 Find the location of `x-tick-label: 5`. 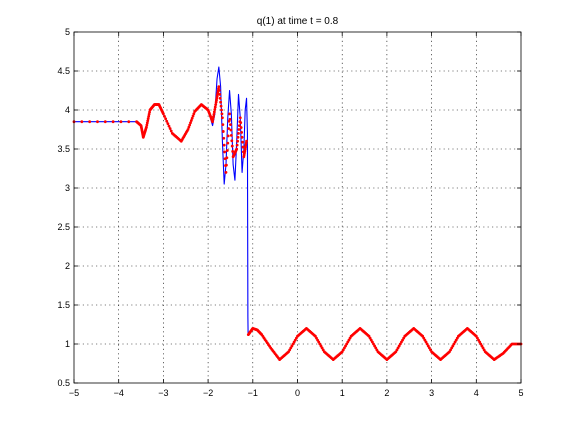

x-tick-label: 5 is located at coordinates (520, 393).